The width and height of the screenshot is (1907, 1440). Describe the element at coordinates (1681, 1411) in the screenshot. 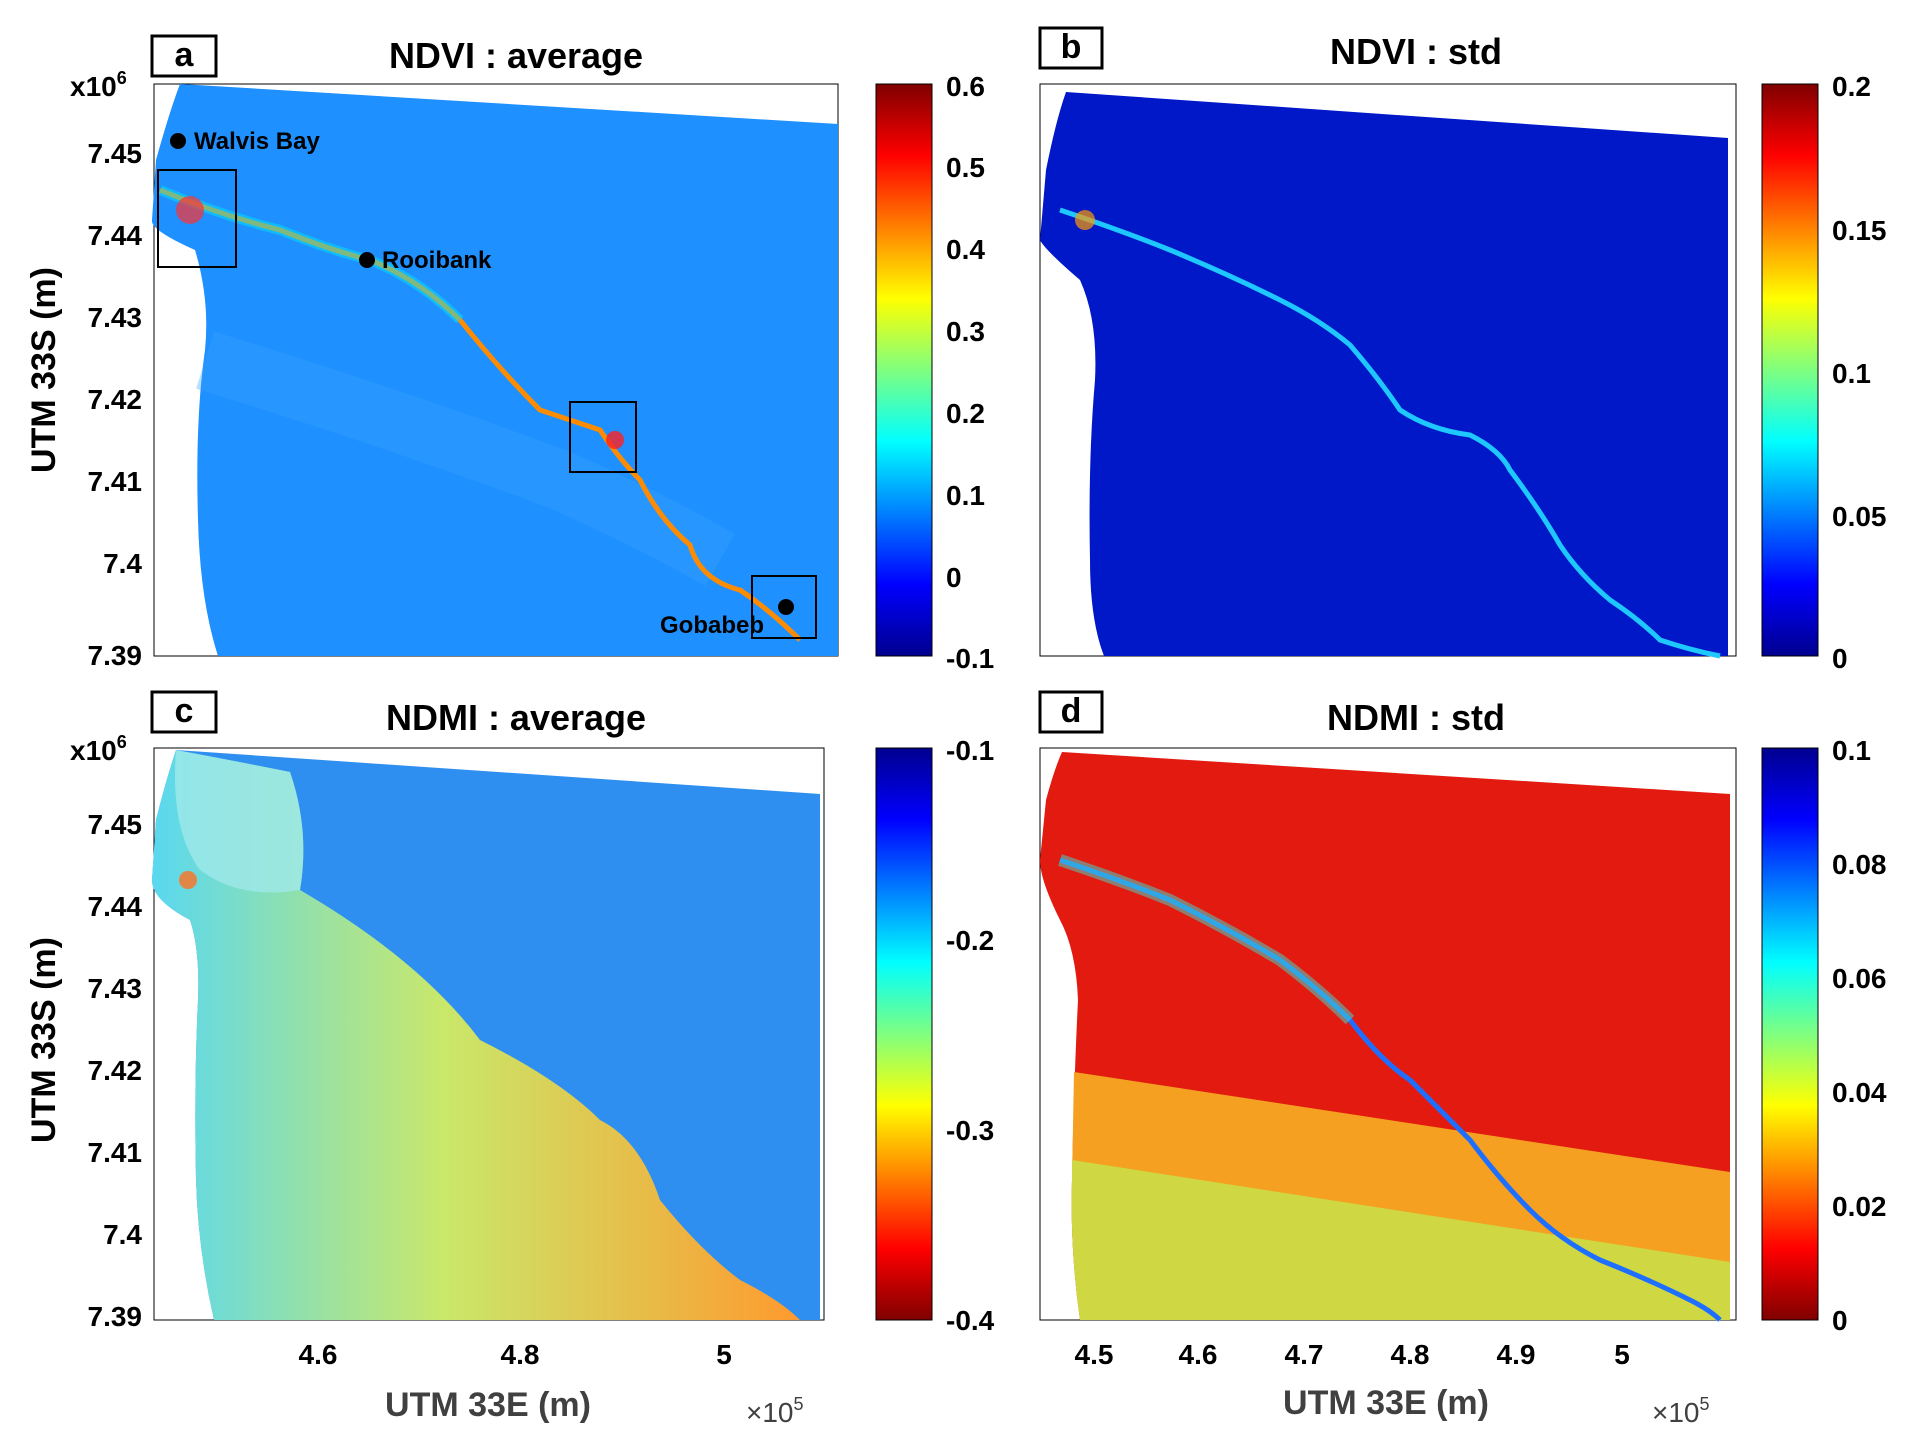

I see `panel-d-x-exponent: ×10⁵` at that location.